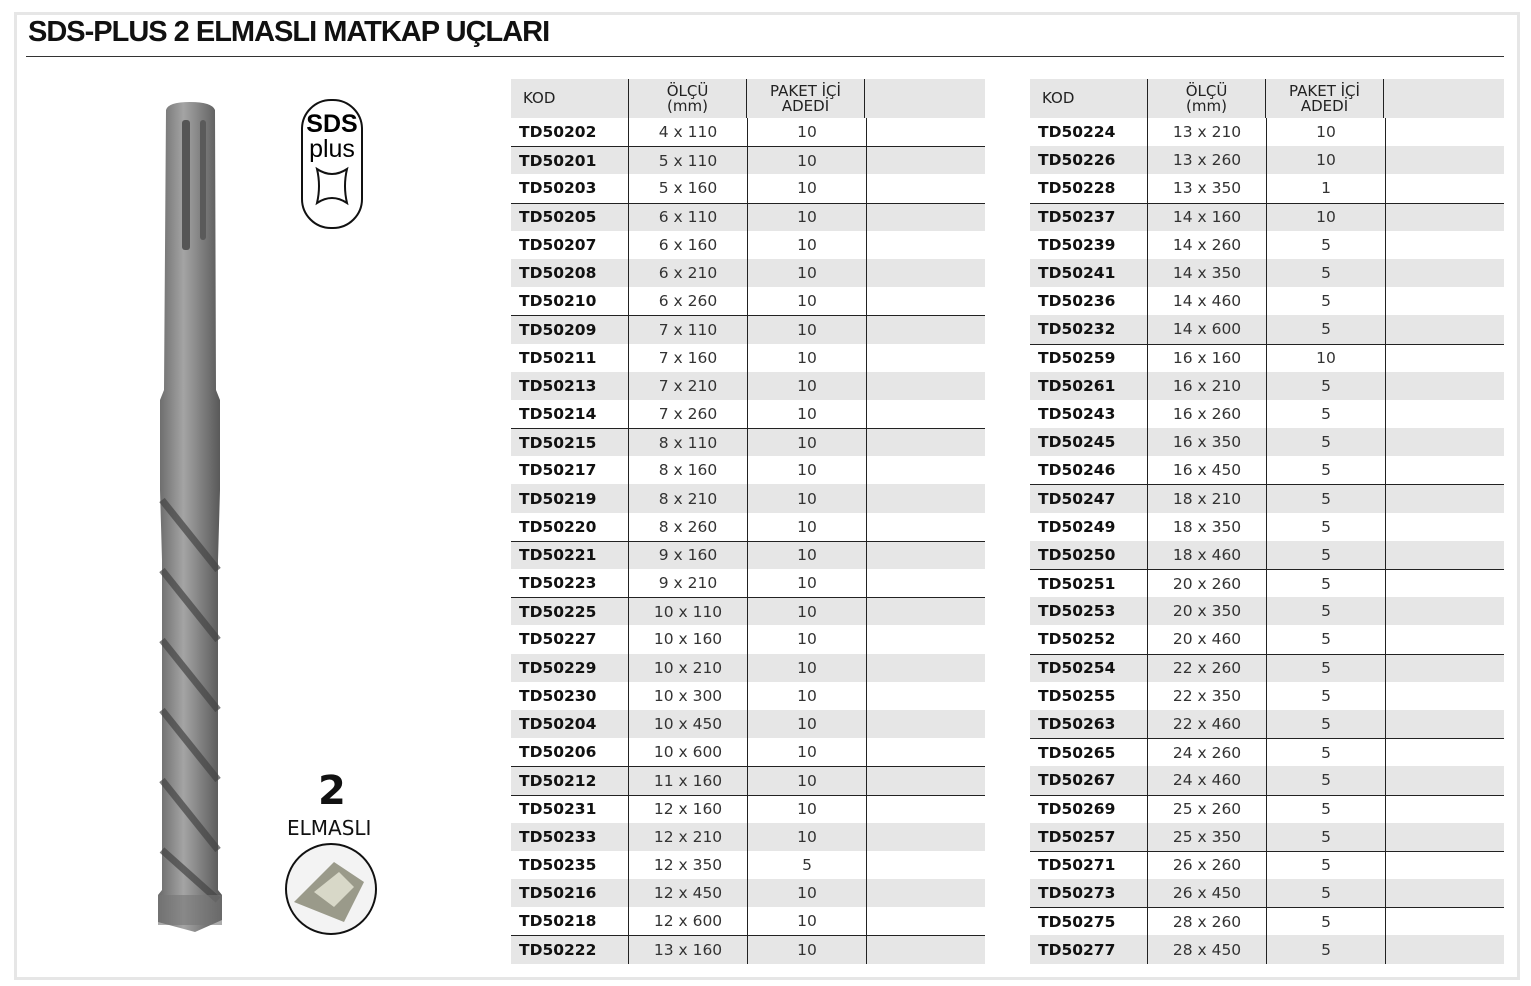 The image size is (1531, 986). I want to click on product-code: TD50211, so click(570, 357).